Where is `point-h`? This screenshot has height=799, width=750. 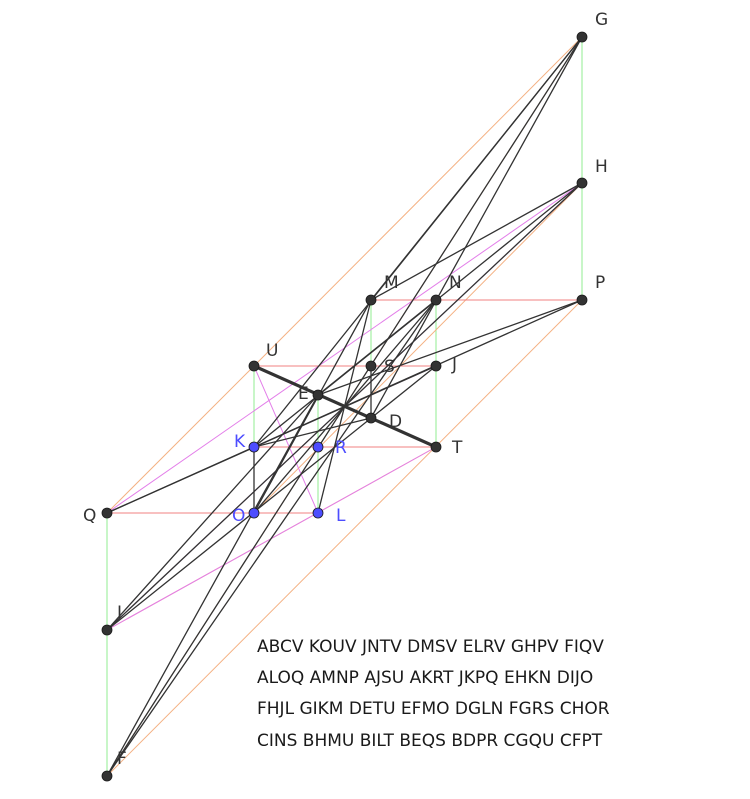 point-h is located at coordinates (582, 183).